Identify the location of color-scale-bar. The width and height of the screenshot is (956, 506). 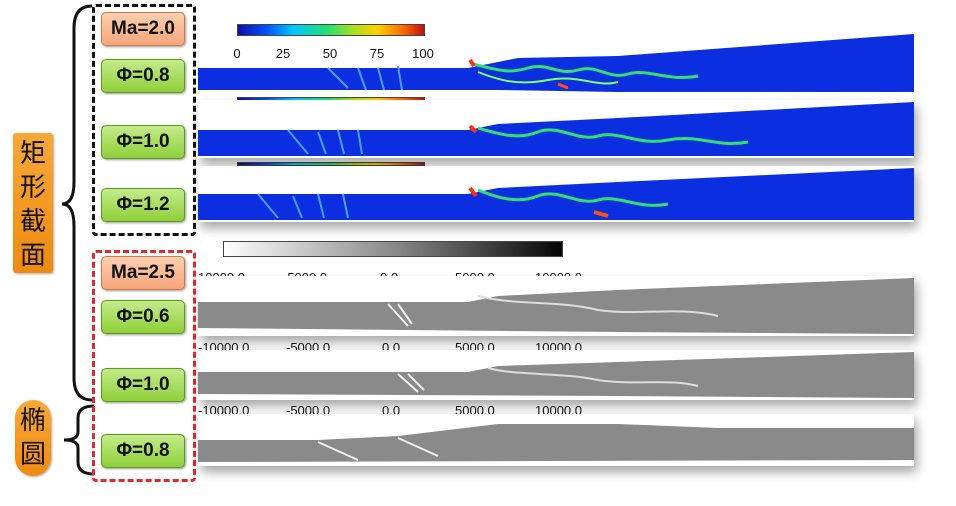
(331, 30).